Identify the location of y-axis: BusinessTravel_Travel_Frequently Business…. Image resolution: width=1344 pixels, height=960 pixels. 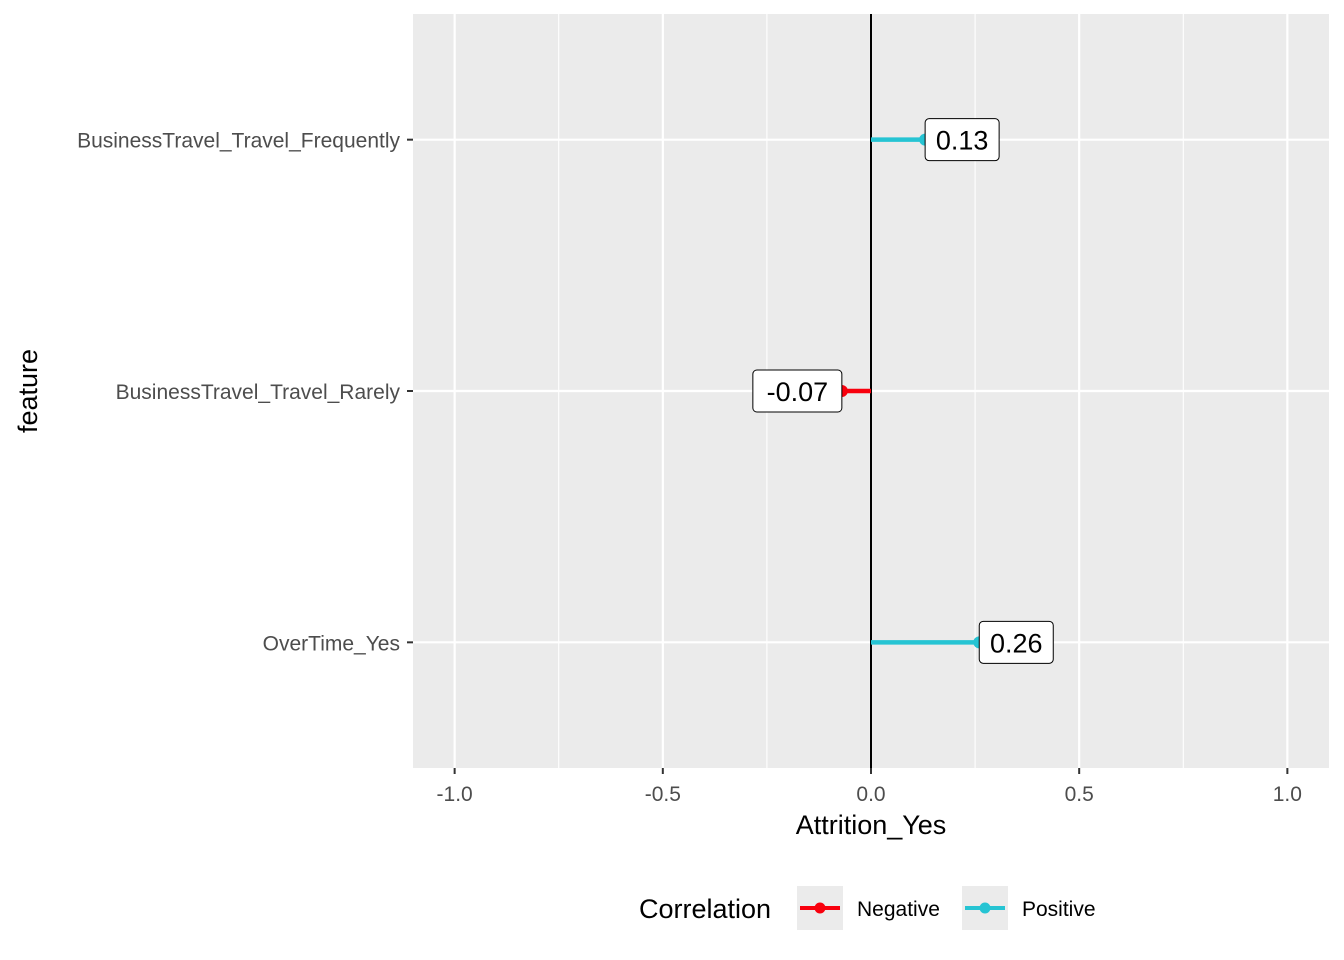
(245, 392).